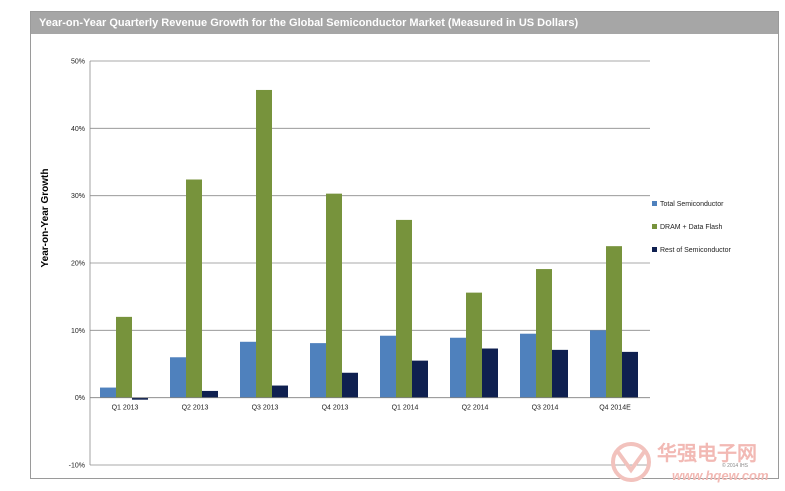 This screenshot has width=785, height=491. Describe the element at coordinates (720, 475) in the screenshot. I see `watermark-url: www.hqew.com` at that location.